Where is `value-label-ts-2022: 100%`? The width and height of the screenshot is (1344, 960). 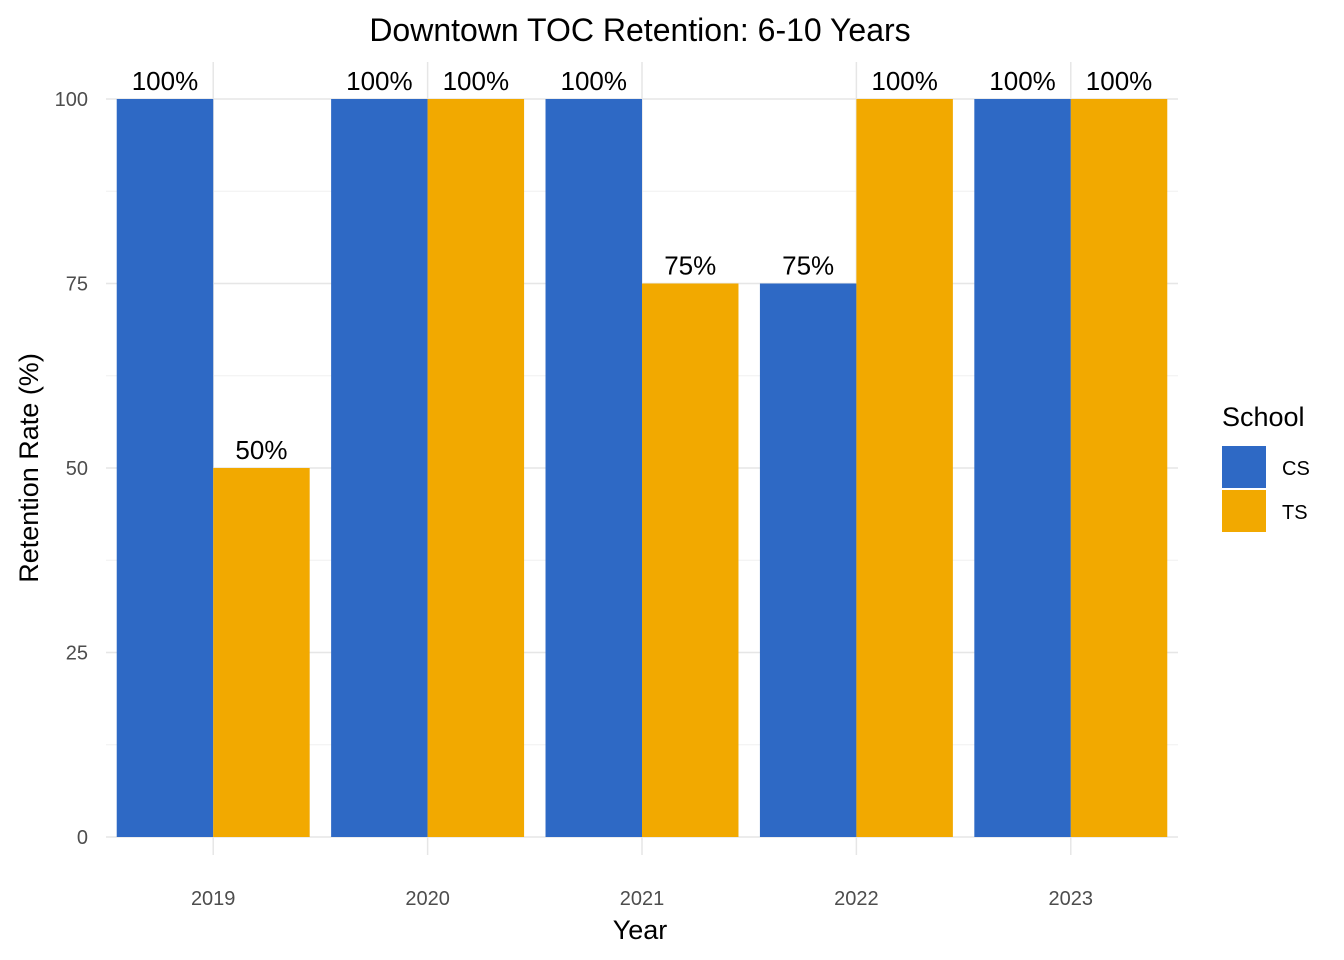
value-label-ts-2022: 100% is located at coordinates (904, 81).